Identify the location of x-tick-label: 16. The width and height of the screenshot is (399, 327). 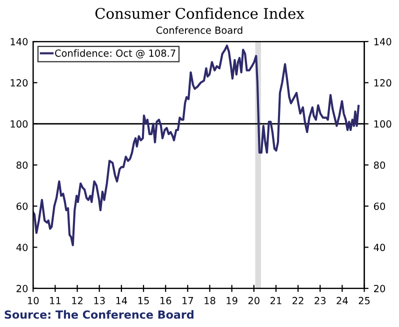
(166, 300).